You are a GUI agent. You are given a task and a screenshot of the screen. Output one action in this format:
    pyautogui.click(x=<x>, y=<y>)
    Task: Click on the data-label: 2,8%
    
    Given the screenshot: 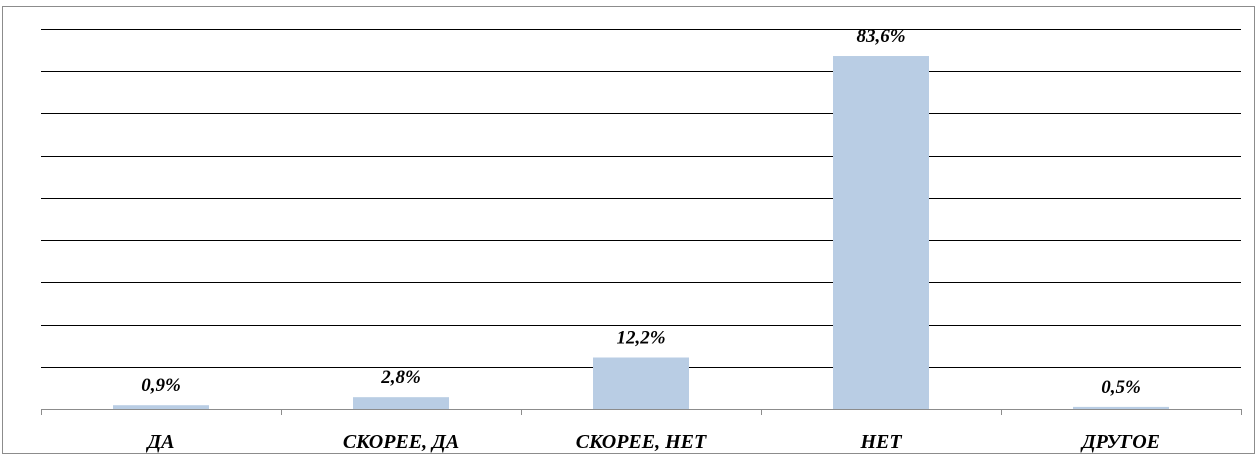 What is the action you would take?
    pyautogui.click(x=400, y=377)
    